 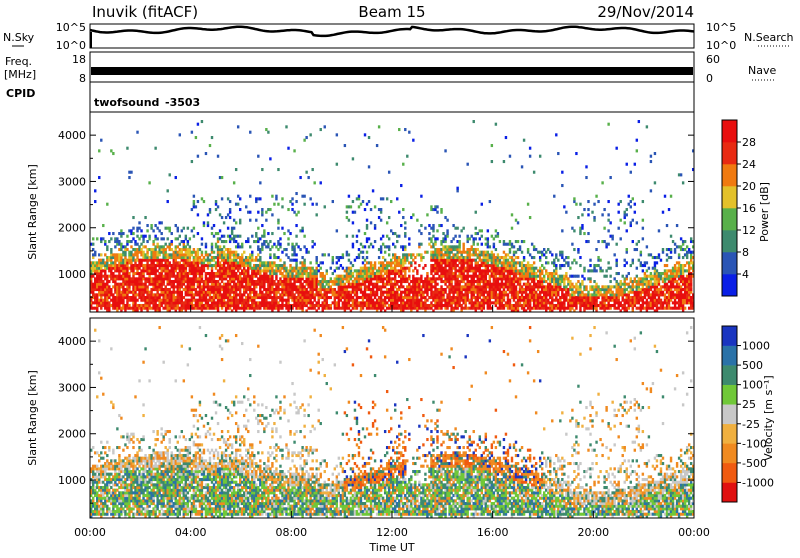 I want to click on nave-label: Nave, so click(x=762, y=70).